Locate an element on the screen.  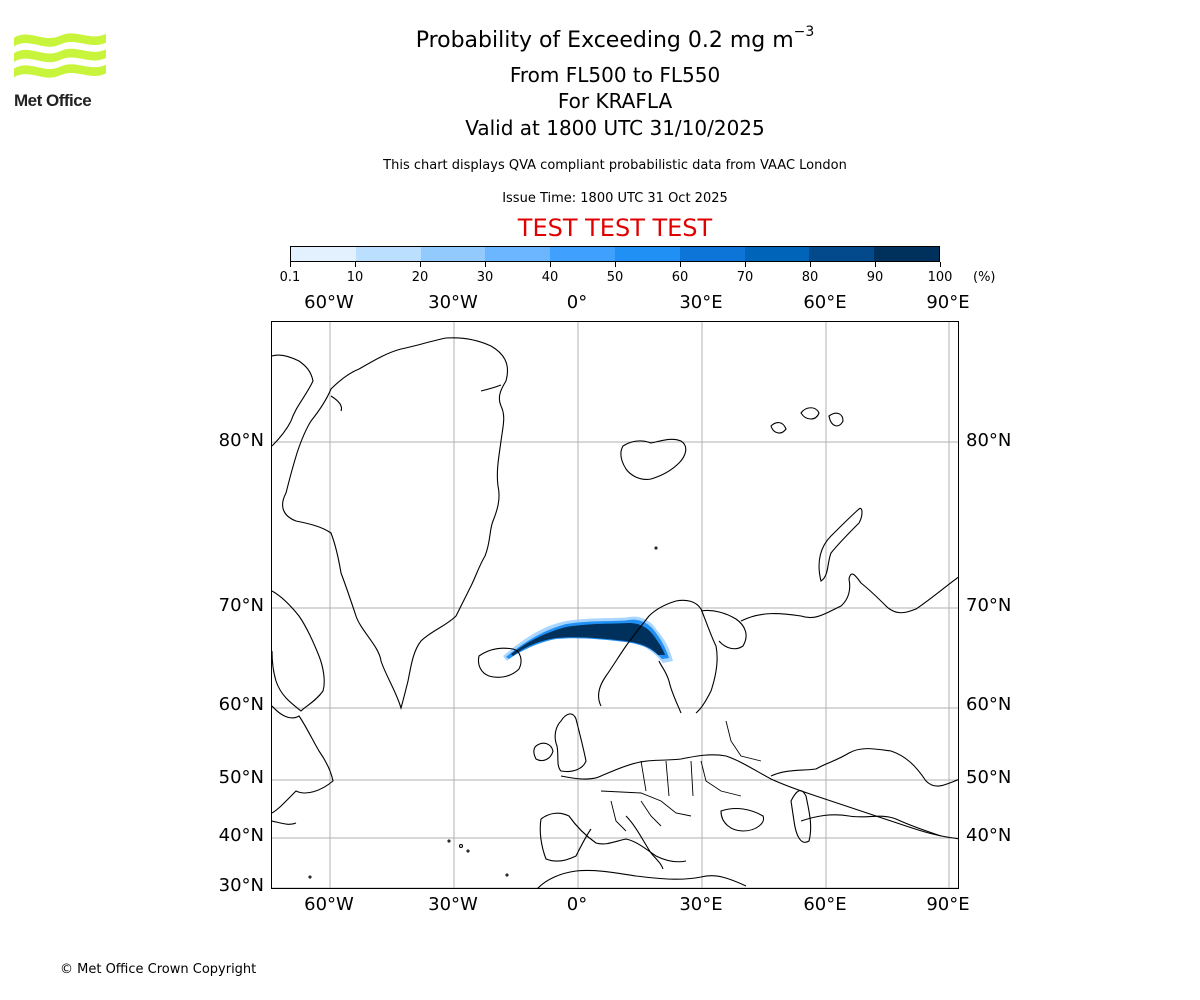
lon-label-bottom-30e: 30°E is located at coordinates (701, 904).